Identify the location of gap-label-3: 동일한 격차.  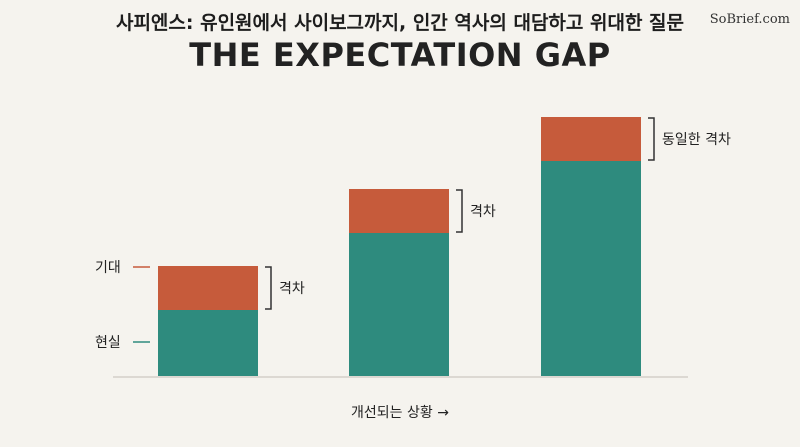
(696, 140).